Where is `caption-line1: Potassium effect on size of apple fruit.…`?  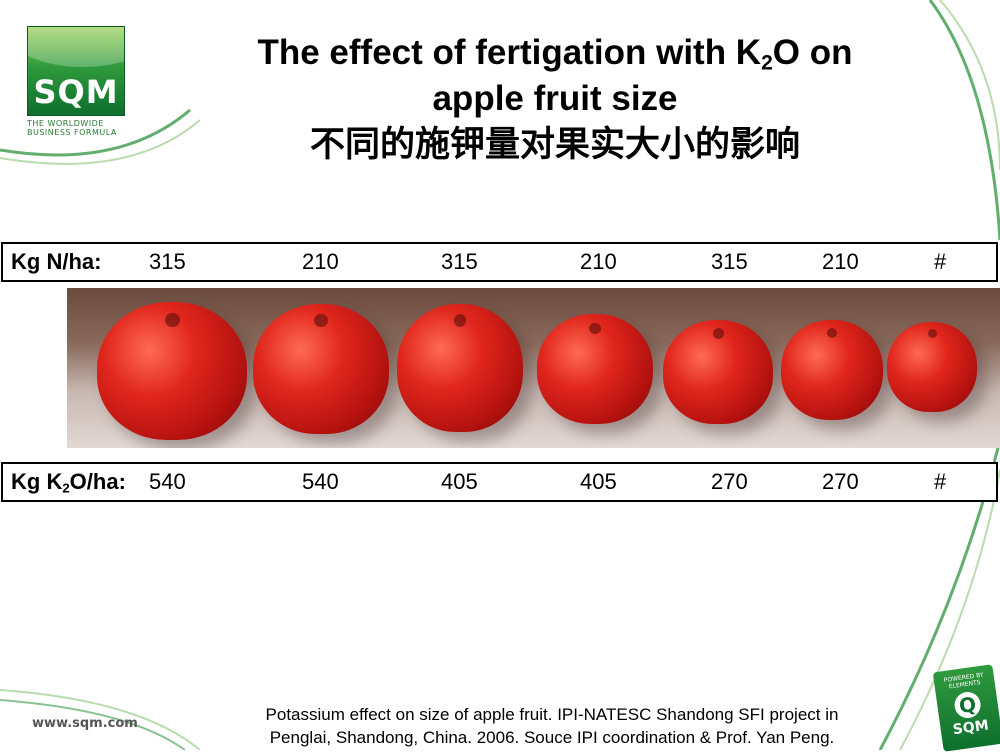
caption-line1: Potassium effect on size of apple fruit.… is located at coordinates (552, 714).